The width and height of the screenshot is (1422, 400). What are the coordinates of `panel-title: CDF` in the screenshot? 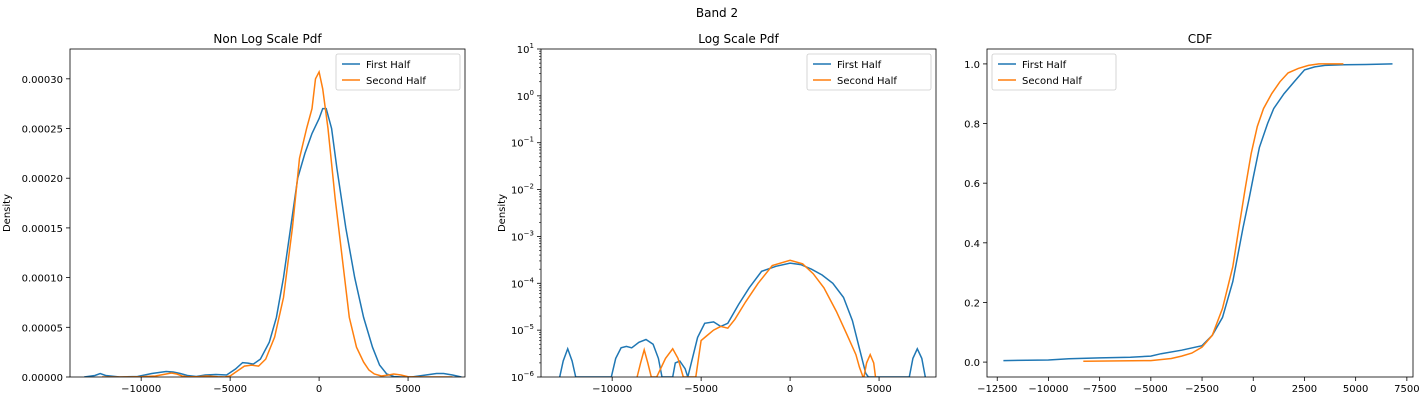 It's located at (1200, 39).